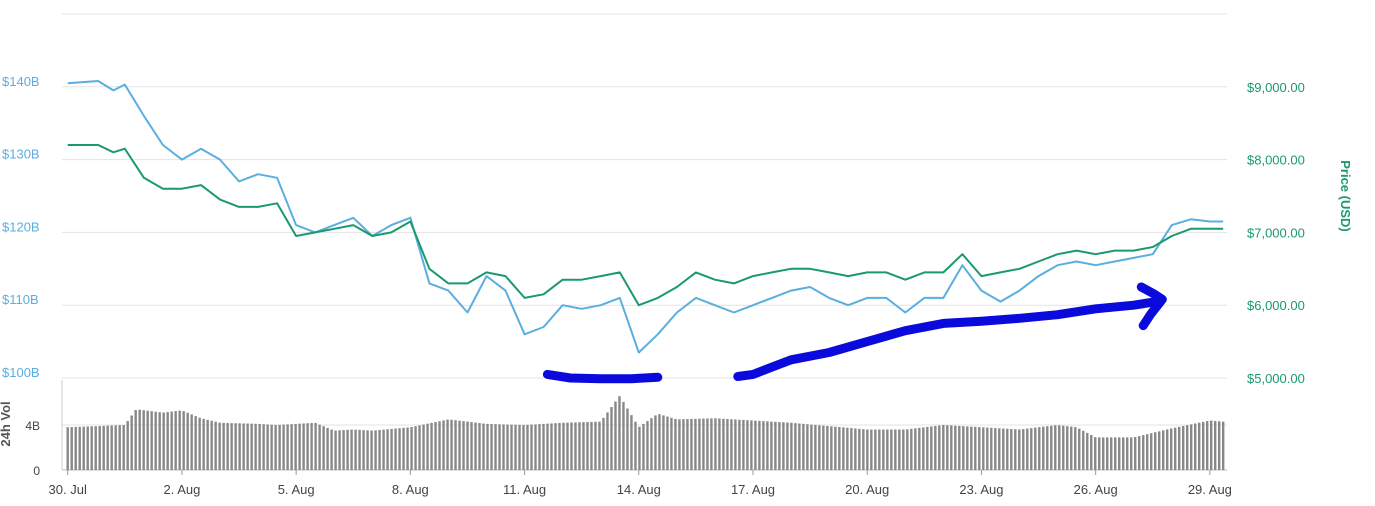  I want to click on x-tick-label: 2. Aug, so click(181, 489).